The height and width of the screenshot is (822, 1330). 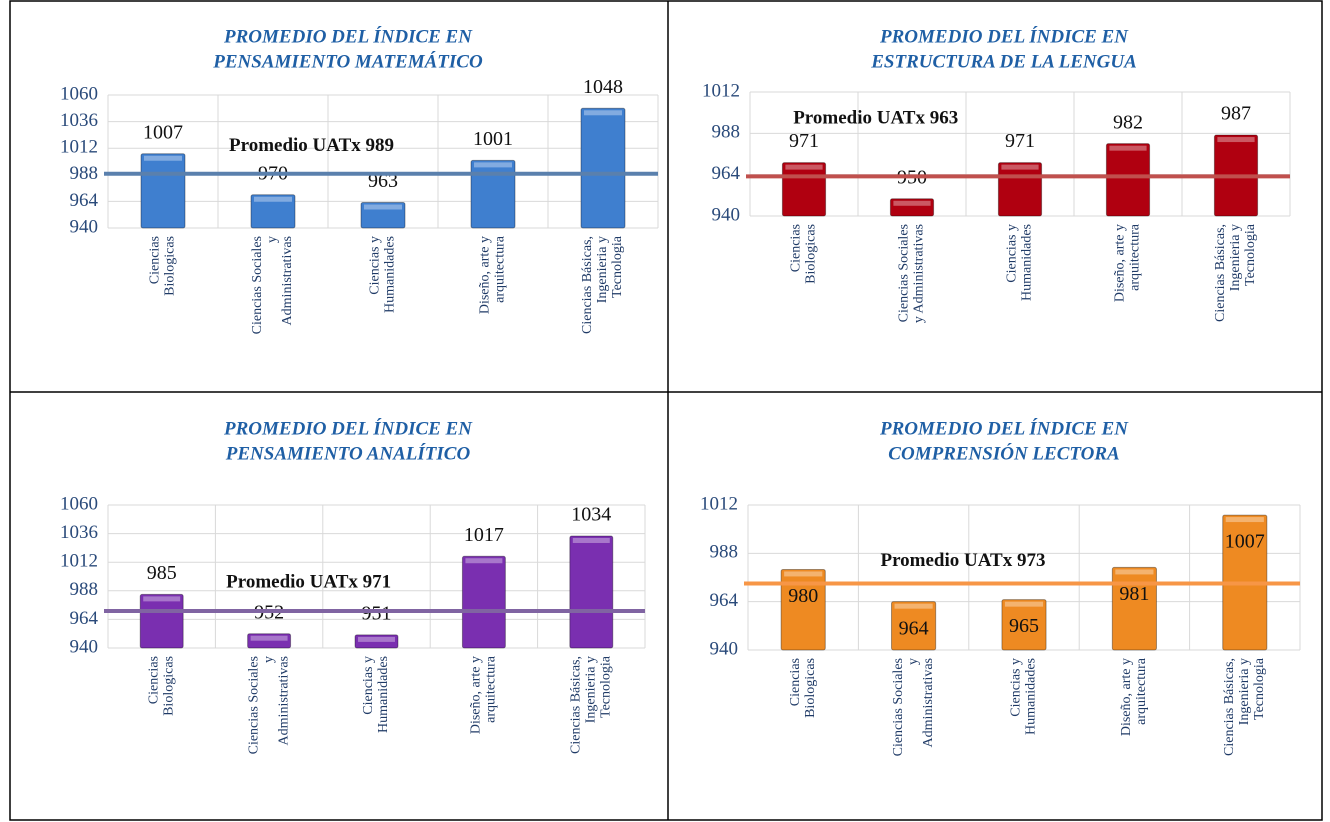 I want to click on data-label: 1017, so click(x=484, y=535).